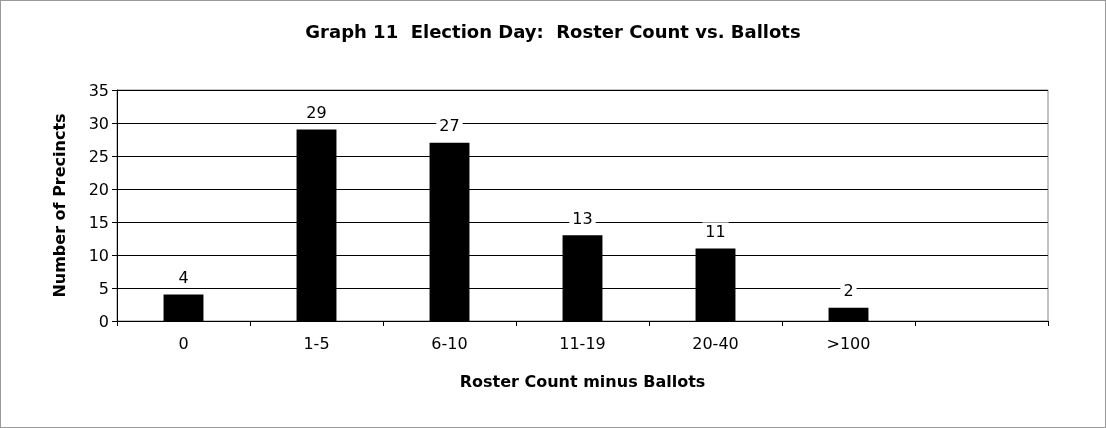  What do you see at coordinates (316, 343) in the screenshot?
I see `x-tick-label: 1-5` at bounding box center [316, 343].